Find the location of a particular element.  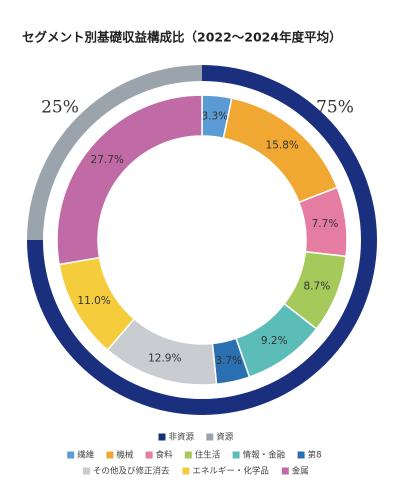

value-label: 7.7% is located at coordinates (325, 224).